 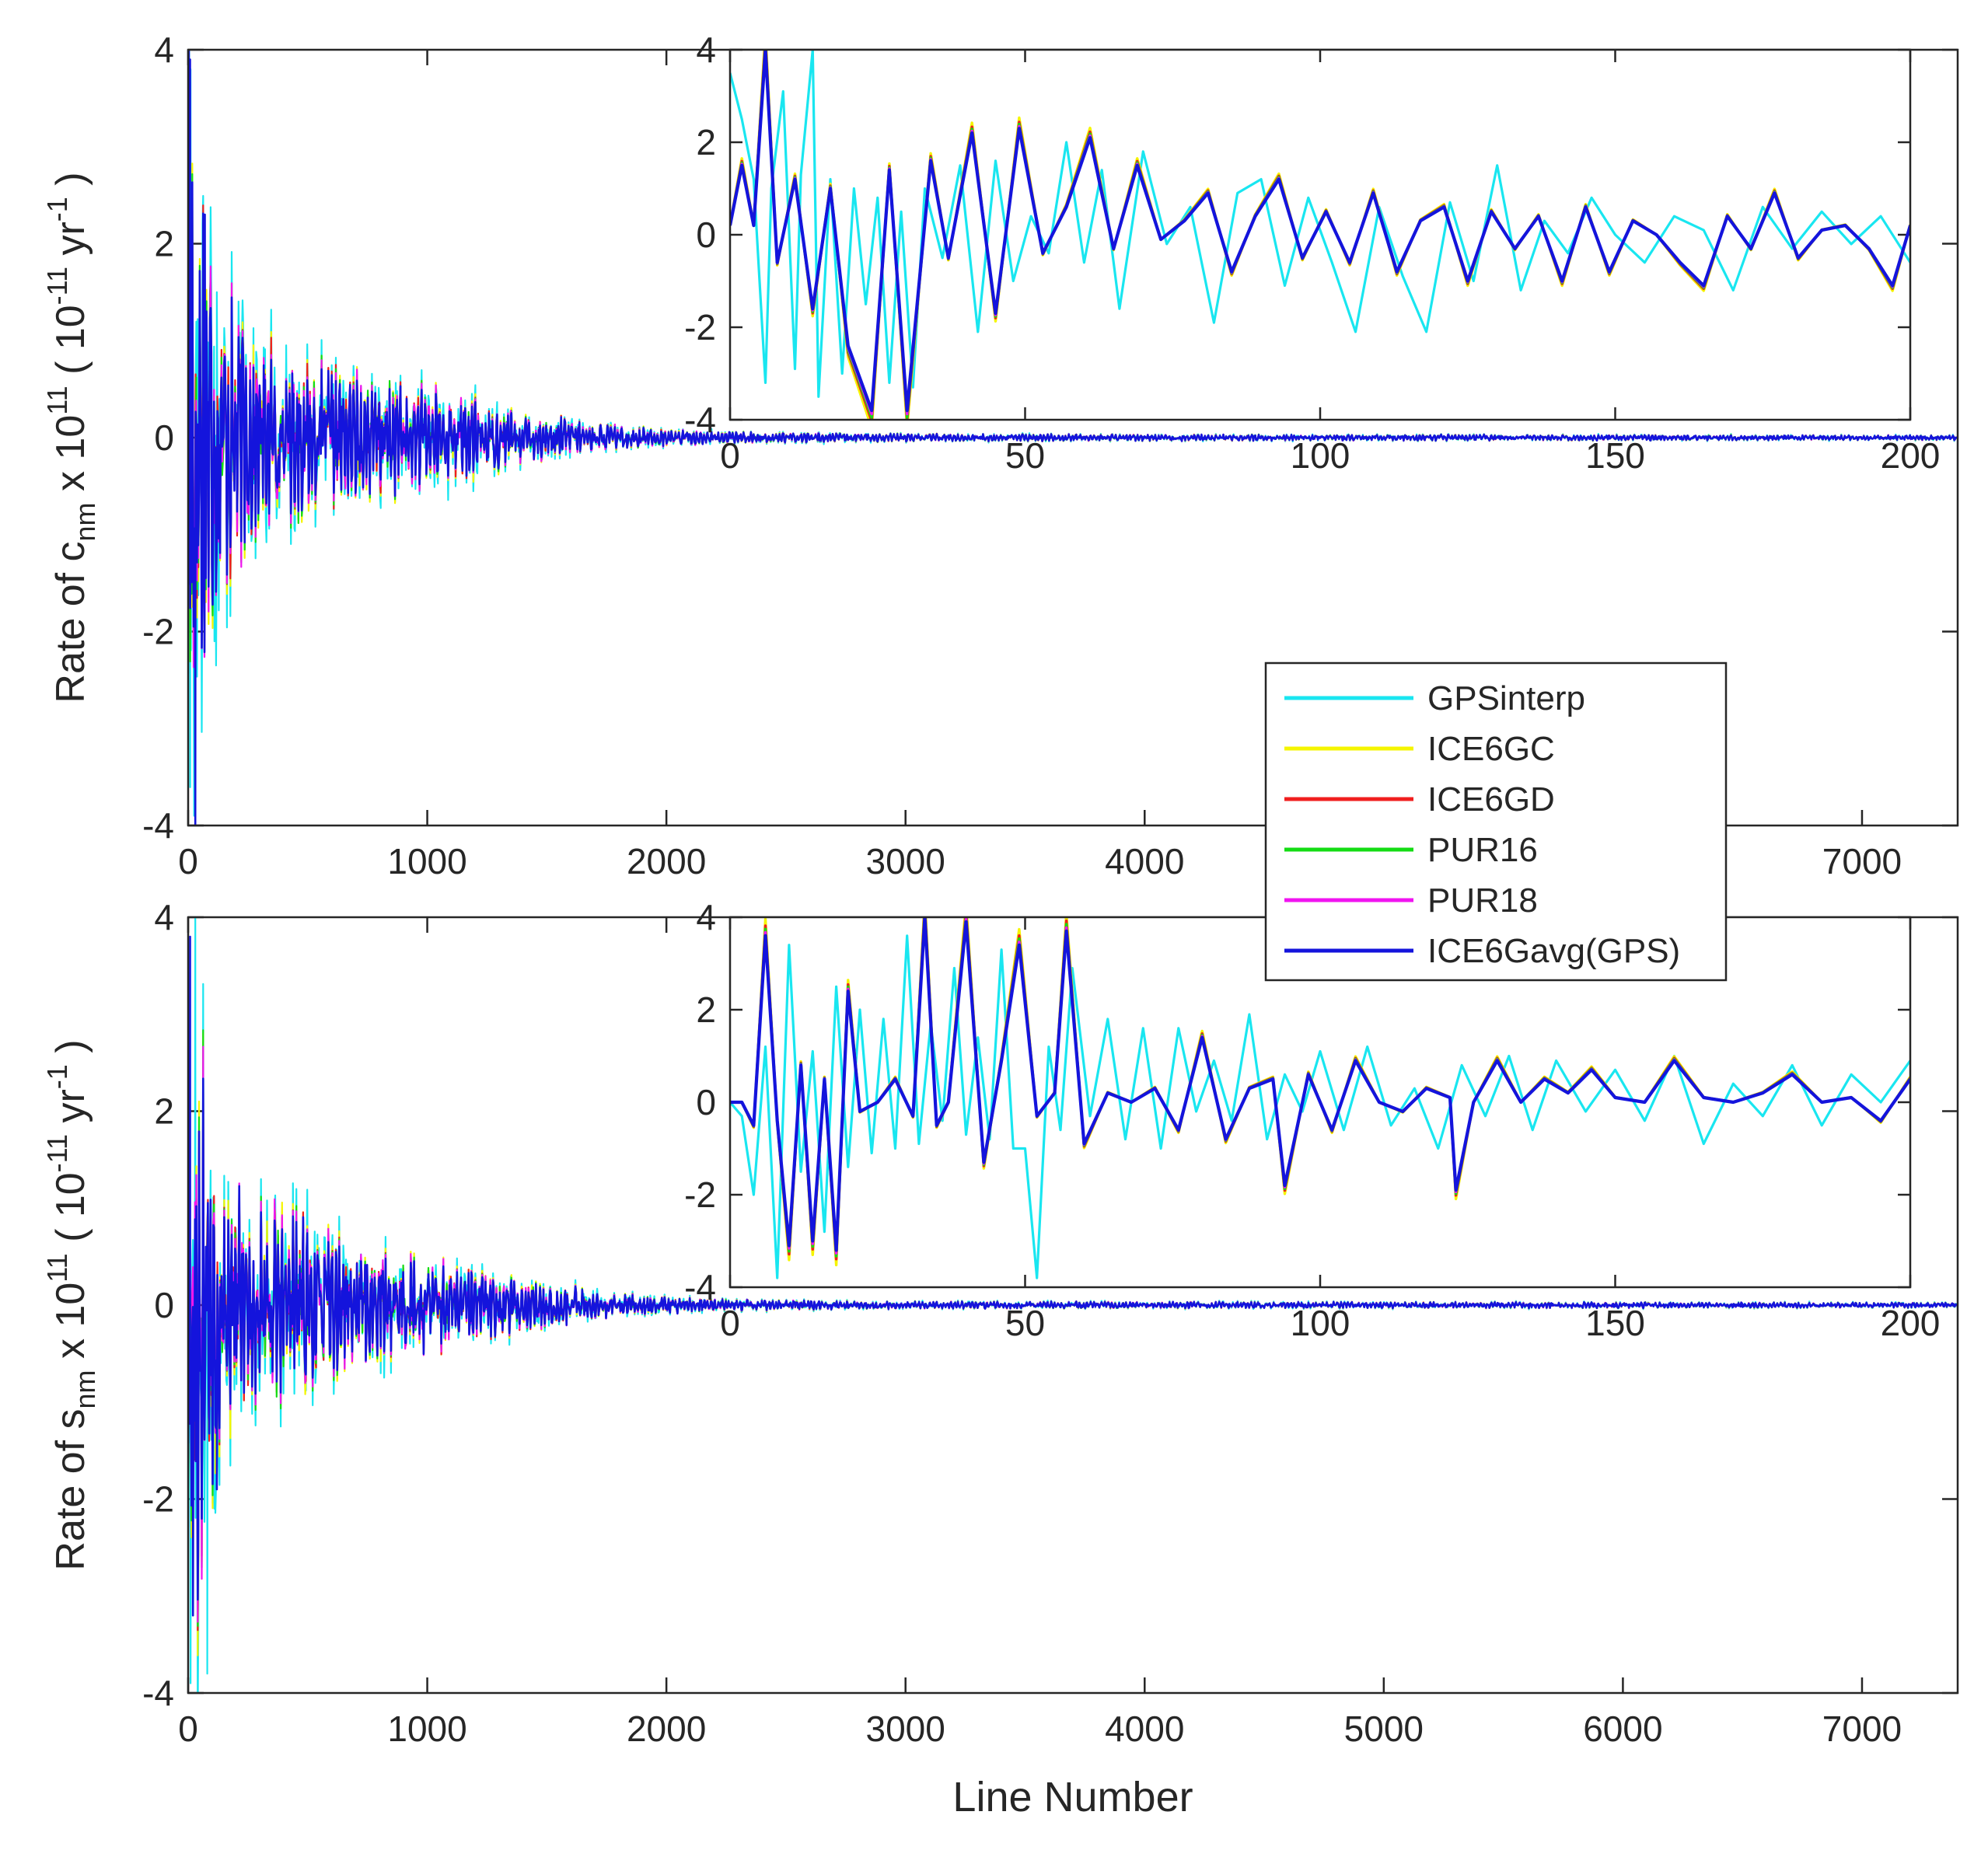 I want to click on top-main-ytick-label: -2, so click(x=158, y=632).